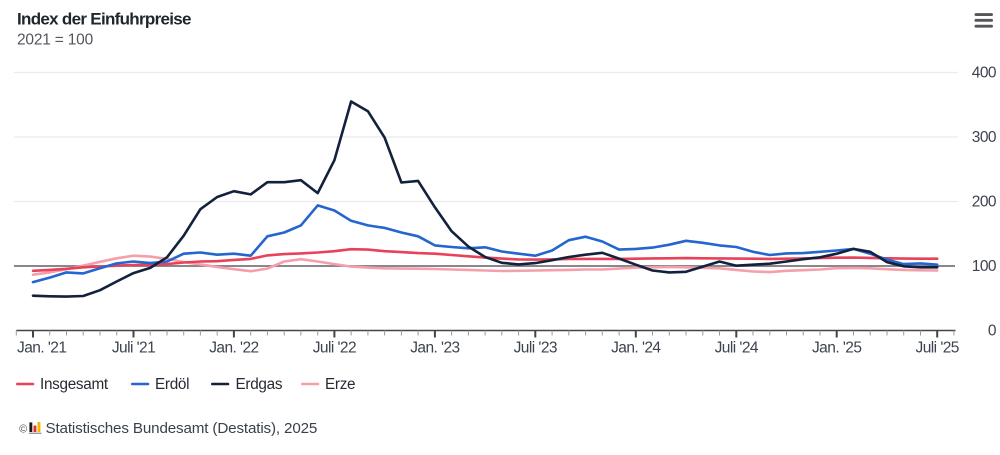 Image resolution: width=1000 pixels, height=455 pixels. I want to click on svg-text: Juli '23, so click(535, 348).